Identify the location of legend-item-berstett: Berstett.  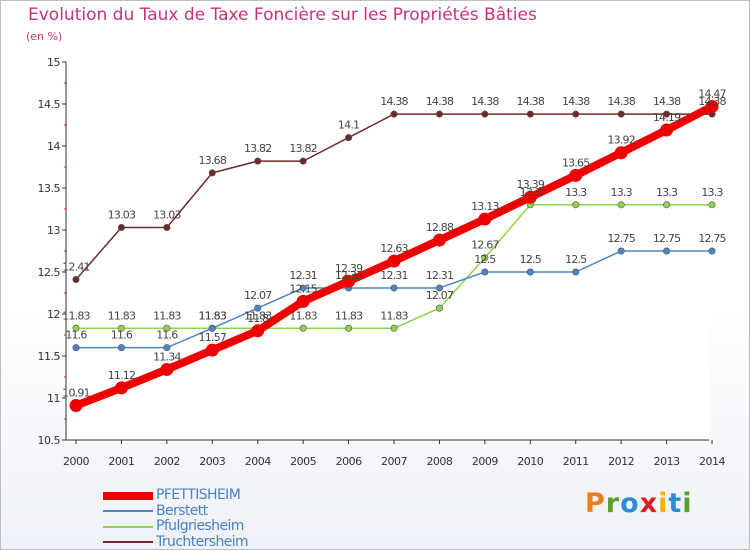
(175, 511).